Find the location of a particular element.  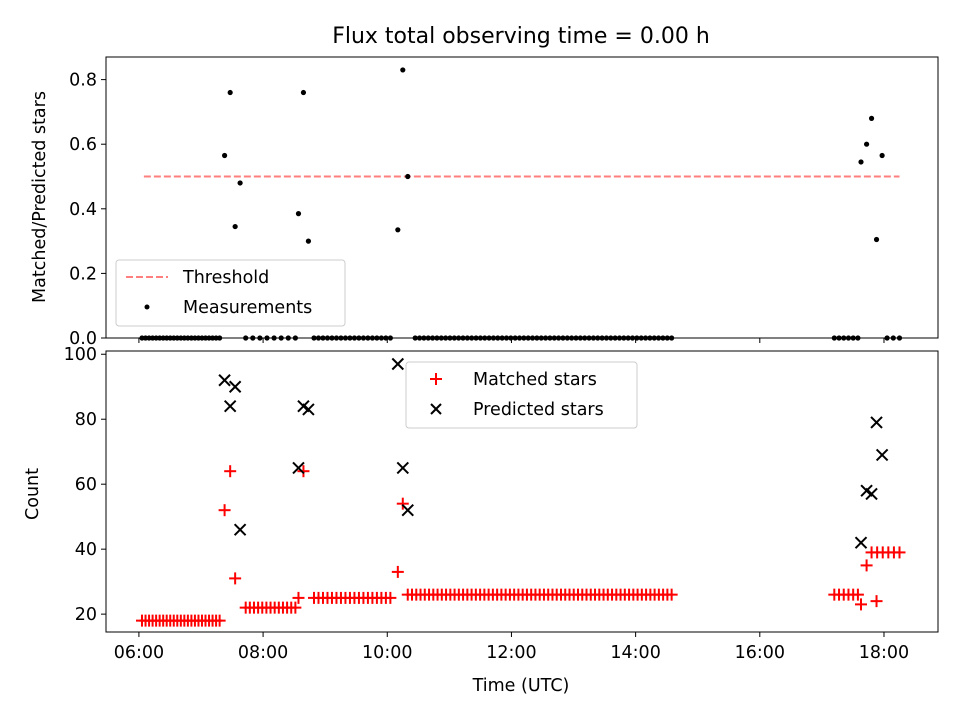

measurements-legend-label: Measurements is located at coordinates (247, 308).